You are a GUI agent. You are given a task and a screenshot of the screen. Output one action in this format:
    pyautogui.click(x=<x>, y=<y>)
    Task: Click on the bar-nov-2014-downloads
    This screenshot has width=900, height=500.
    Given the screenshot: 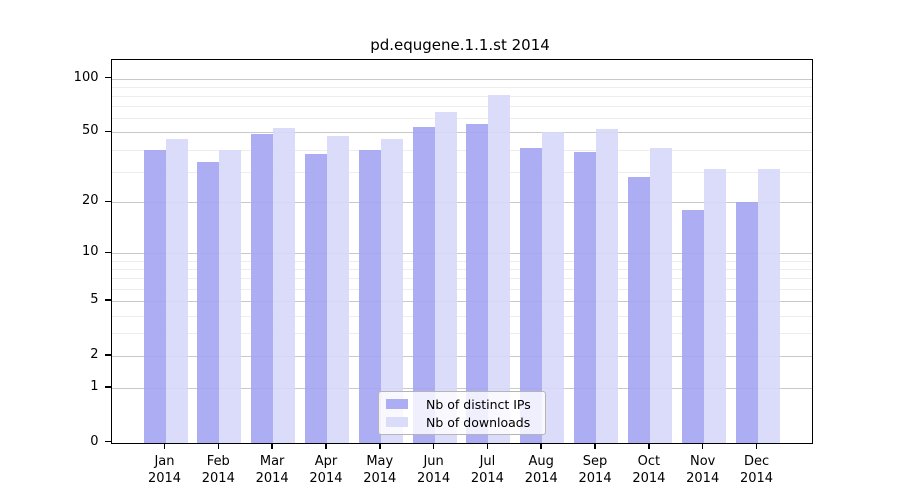 What is the action you would take?
    pyautogui.click(x=714, y=306)
    